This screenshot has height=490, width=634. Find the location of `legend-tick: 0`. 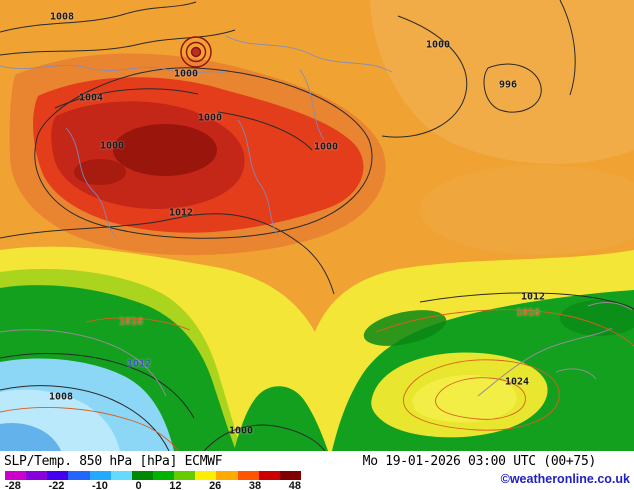

legend-tick: 0 is located at coordinates (138, 485).